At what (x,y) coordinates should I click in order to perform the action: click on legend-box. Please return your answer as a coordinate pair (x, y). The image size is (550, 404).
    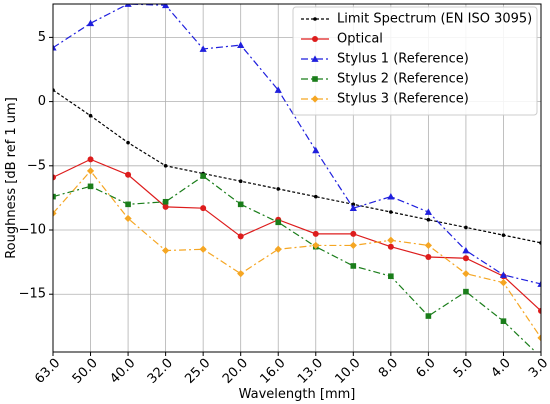
    Looking at the image, I should click on (415, 61).